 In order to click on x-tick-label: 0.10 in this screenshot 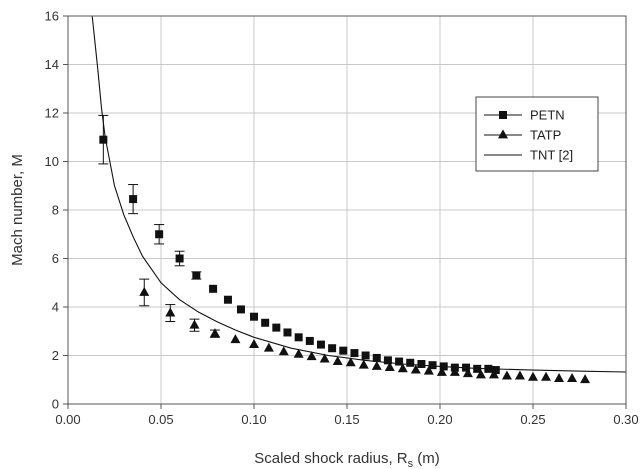, I will do `click(253, 419)`.